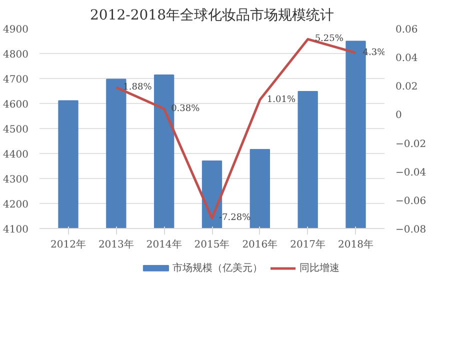 The height and width of the screenshot is (343, 469). I want to click on y2-tick-label: −0.04, so click(411, 172).